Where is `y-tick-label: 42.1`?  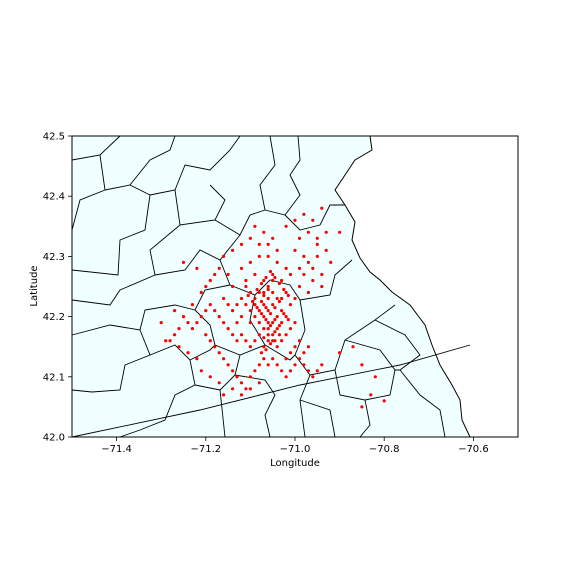
y-tick-label: 42.1 is located at coordinates (54, 377).